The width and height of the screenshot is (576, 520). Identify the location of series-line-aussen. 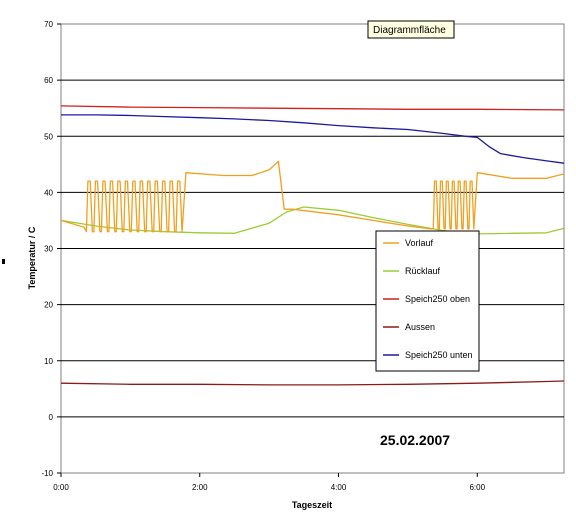
(312, 383).